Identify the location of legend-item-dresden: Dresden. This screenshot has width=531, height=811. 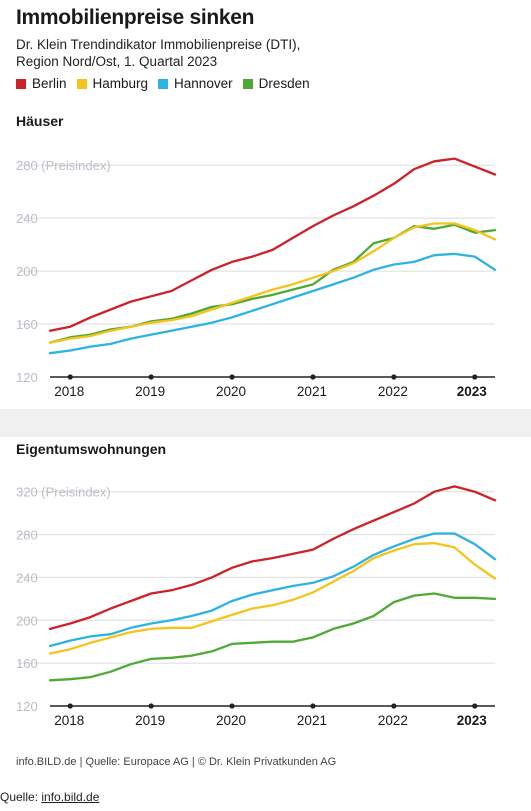
(276, 83).